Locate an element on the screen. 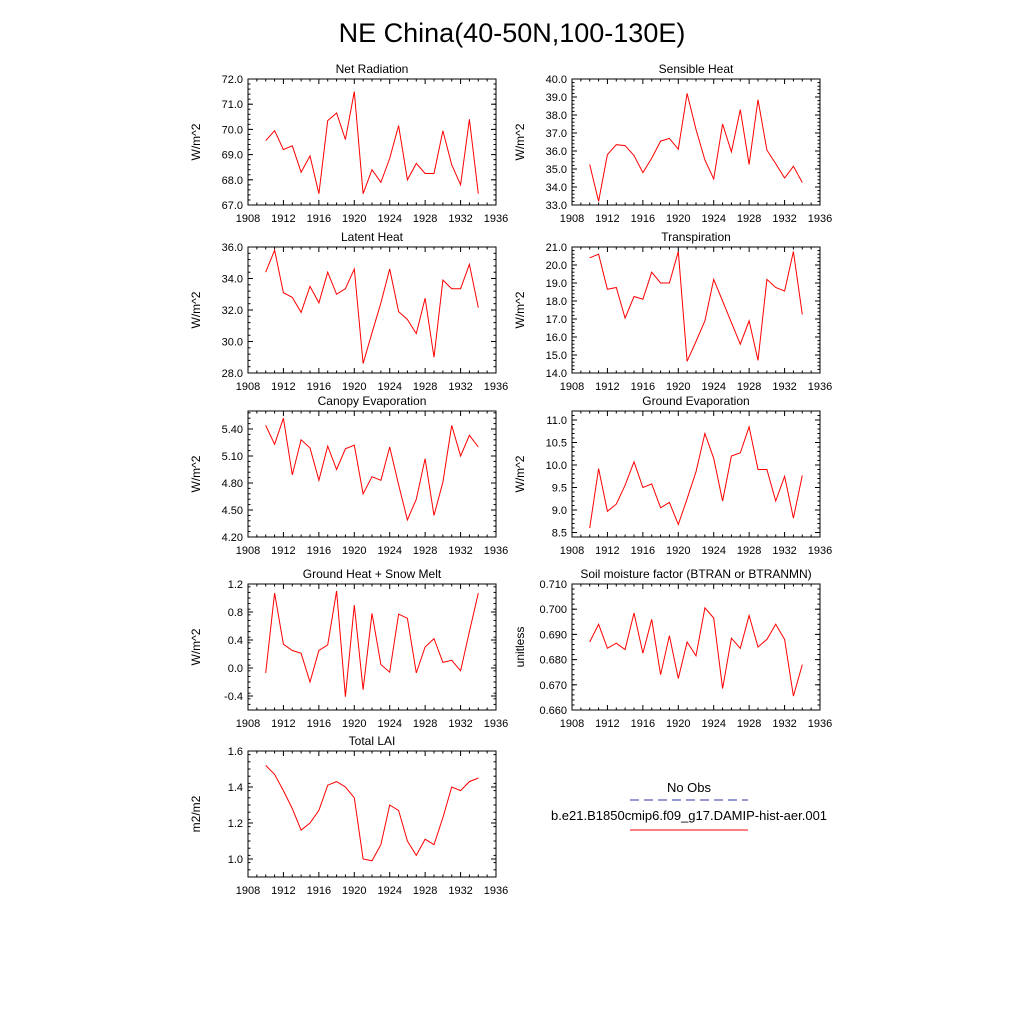 This screenshot has width=1024, height=1024. y-tick-label: 0.670 is located at coordinates (553, 686).